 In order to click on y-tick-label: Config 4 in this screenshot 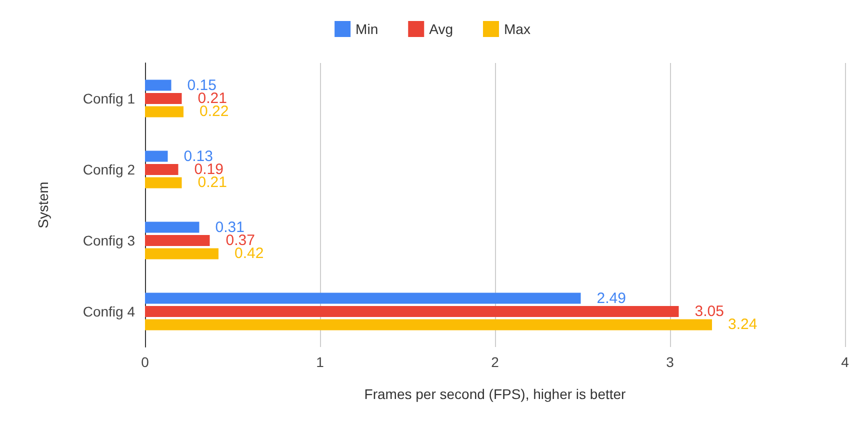, I will do `click(109, 312)`.